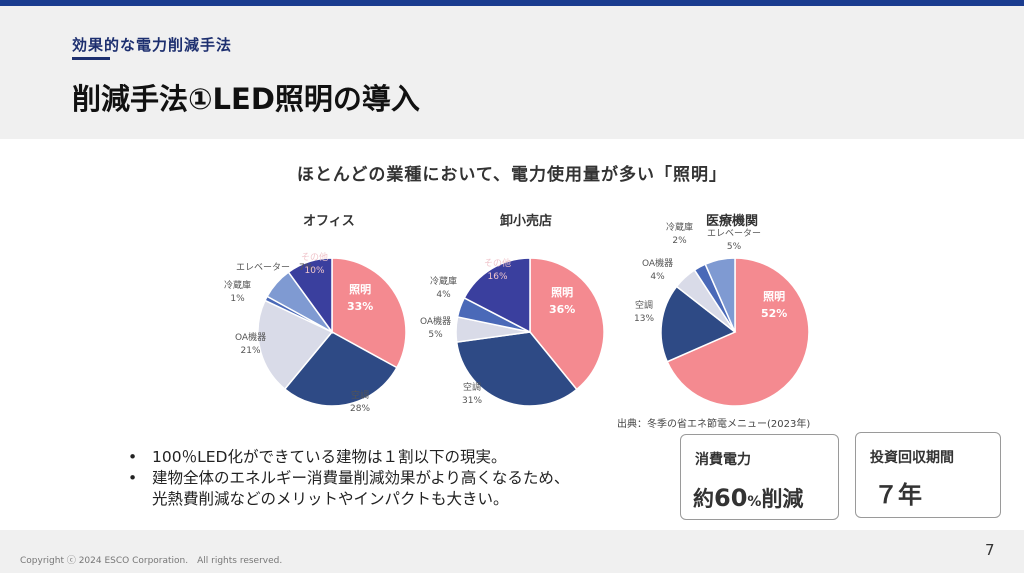 Image resolution: width=1024 pixels, height=573 pixels. What do you see at coordinates (444, 288) in the screenshot?
I see `pie-label: 冷蔵庫 4%` at bounding box center [444, 288].